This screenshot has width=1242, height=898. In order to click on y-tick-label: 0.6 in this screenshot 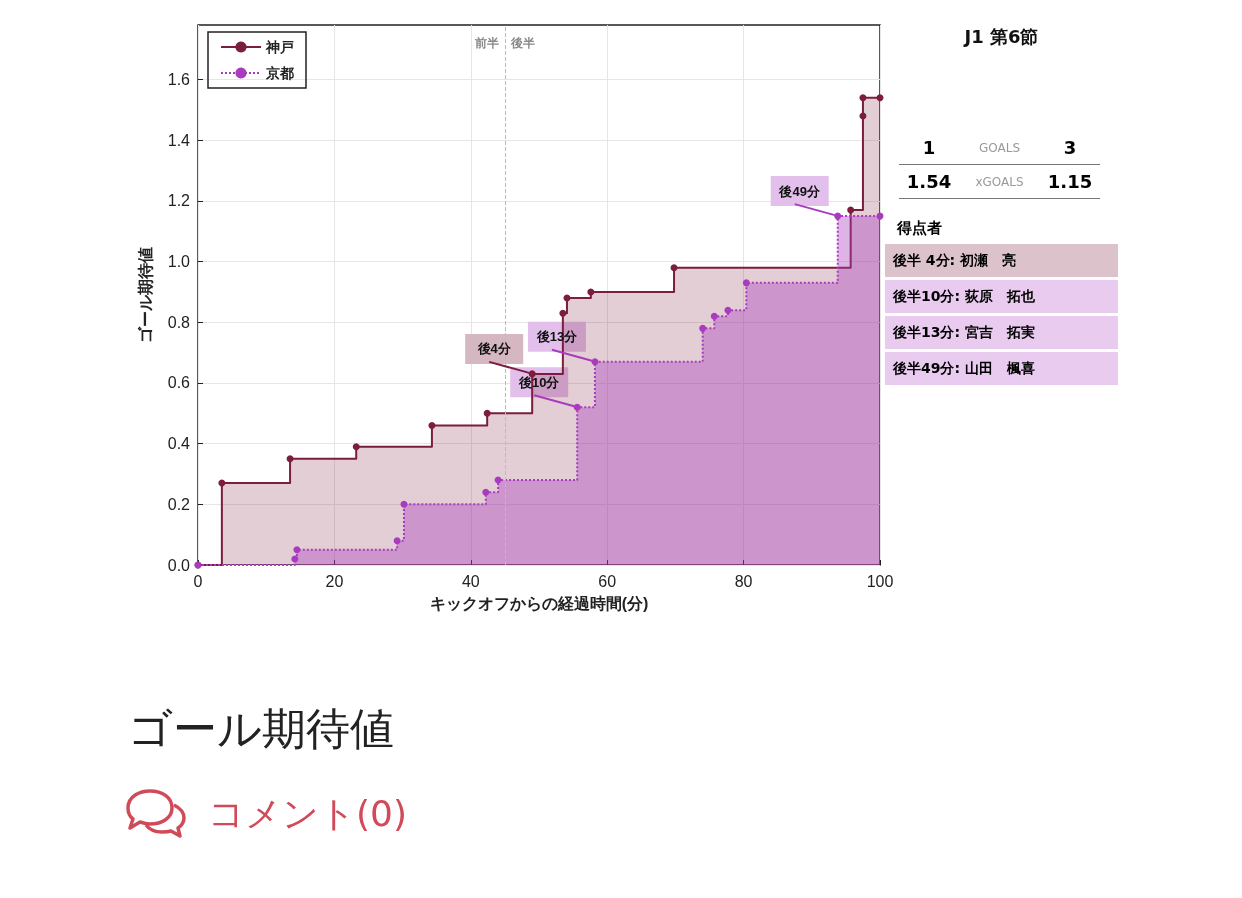, I will do `click(179, 383)`.